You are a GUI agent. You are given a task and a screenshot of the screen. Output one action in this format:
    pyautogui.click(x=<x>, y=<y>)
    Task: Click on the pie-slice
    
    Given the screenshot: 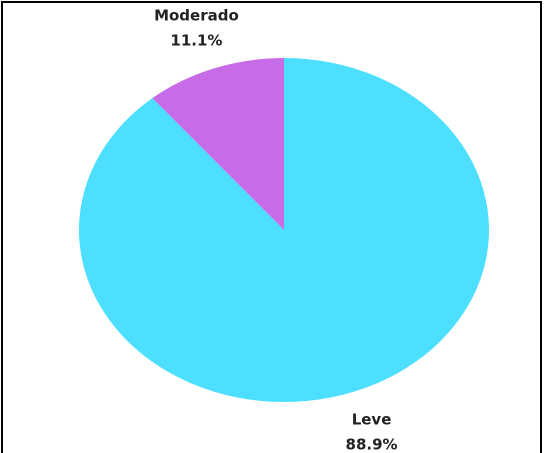 What is the action you would take?
    pyautogui.click(x=218, y=144)
    